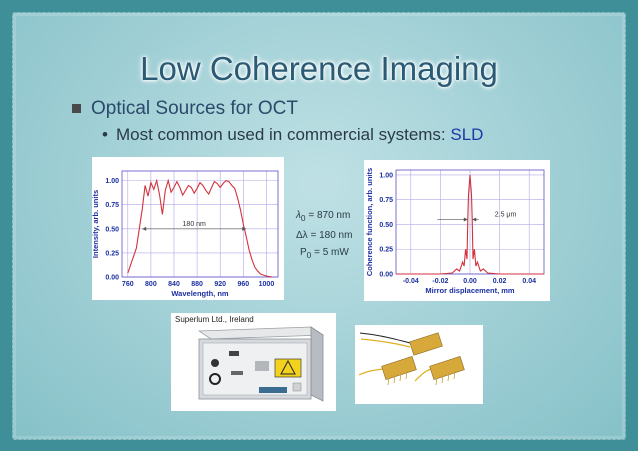 The width and height of the screenshot is (638, 451). Describe the element at coordinates (369, 222) in the screenshot. I see `y-axis-label: Coherence function, arb. units` at that location.